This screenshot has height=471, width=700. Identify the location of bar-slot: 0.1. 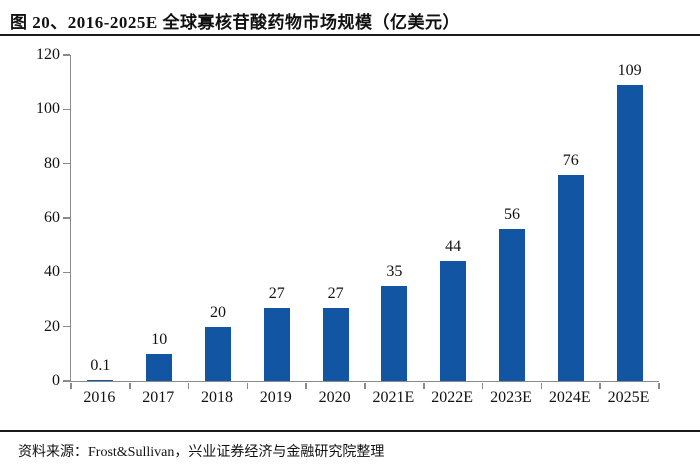
(100, 368).